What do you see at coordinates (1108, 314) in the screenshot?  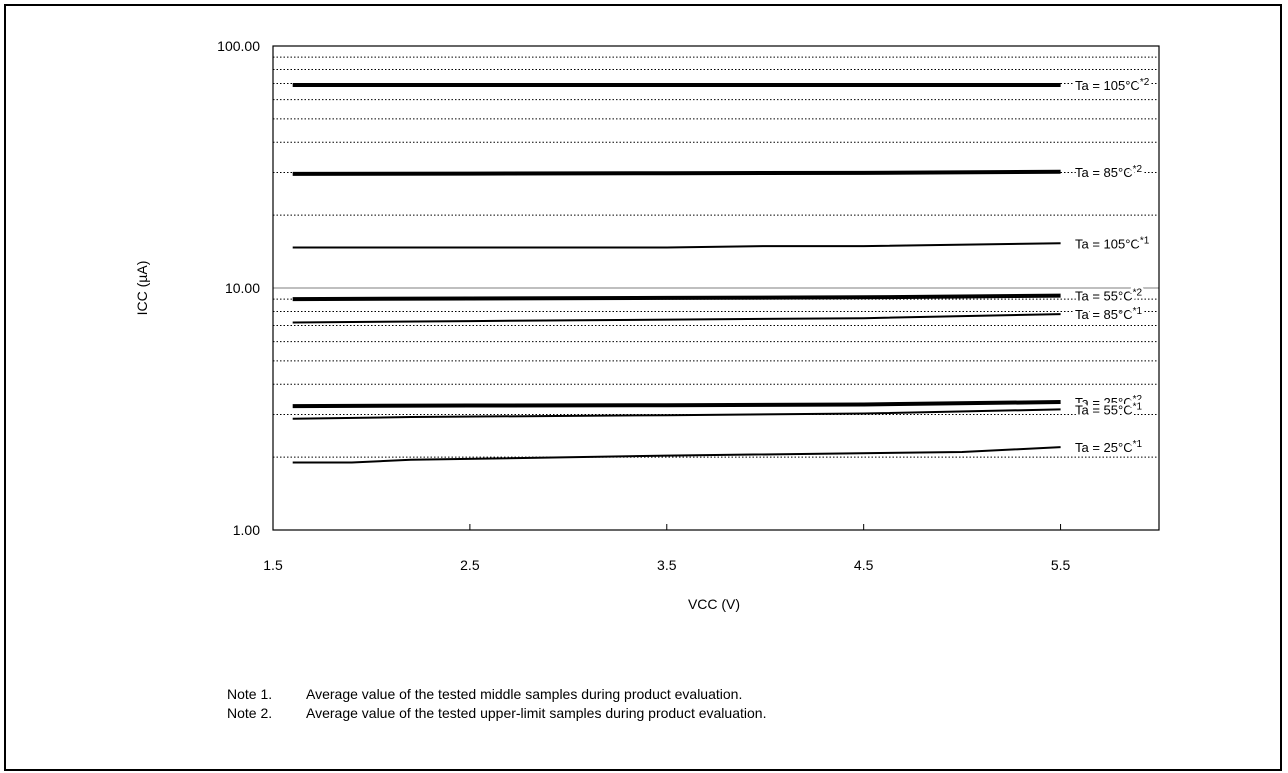 I see `series-label-5: Ta = 85°C*1` at bounding box center [1108, 314].